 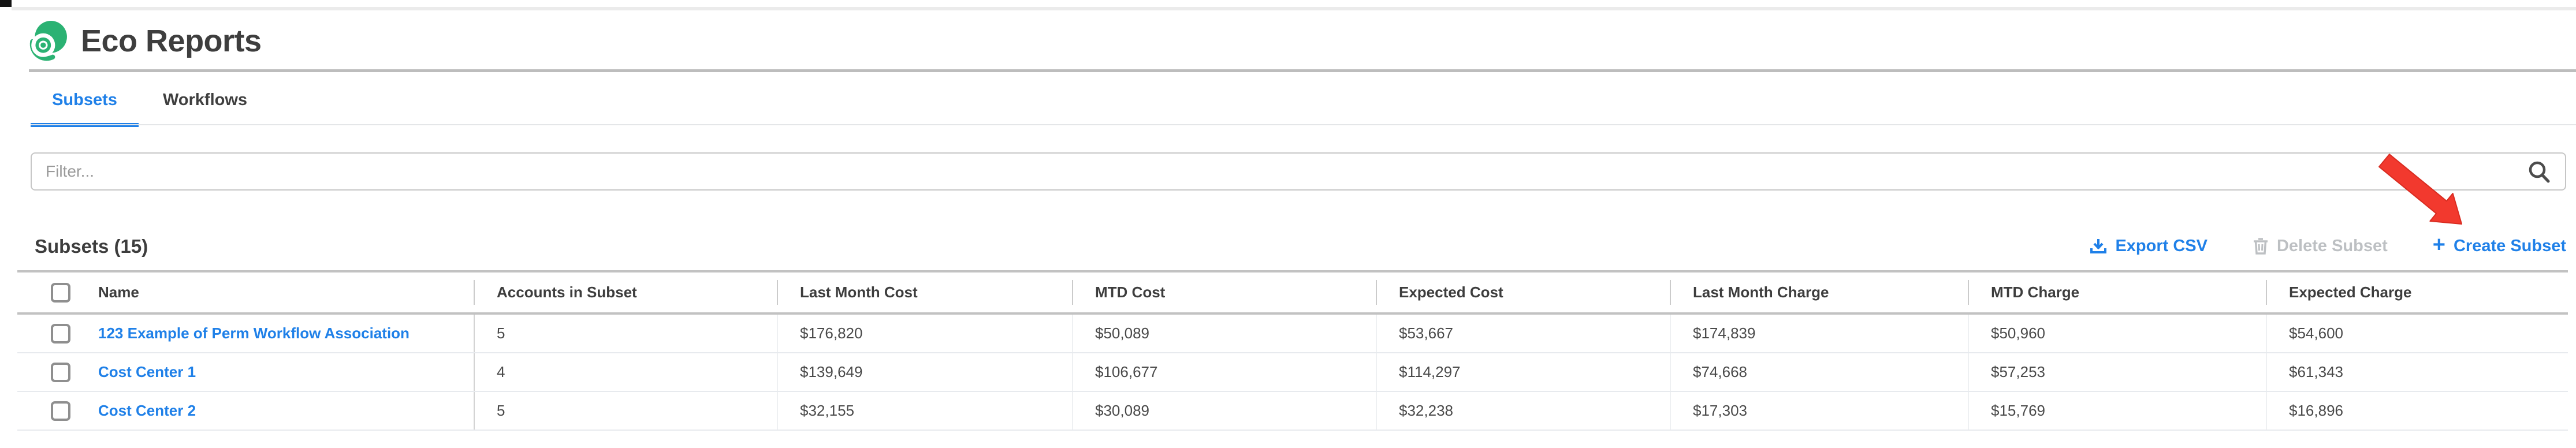 What do you see at coordinates (2539, 172) in the screenshot?
I see `search-icon` at bounding box center [2539, 172].